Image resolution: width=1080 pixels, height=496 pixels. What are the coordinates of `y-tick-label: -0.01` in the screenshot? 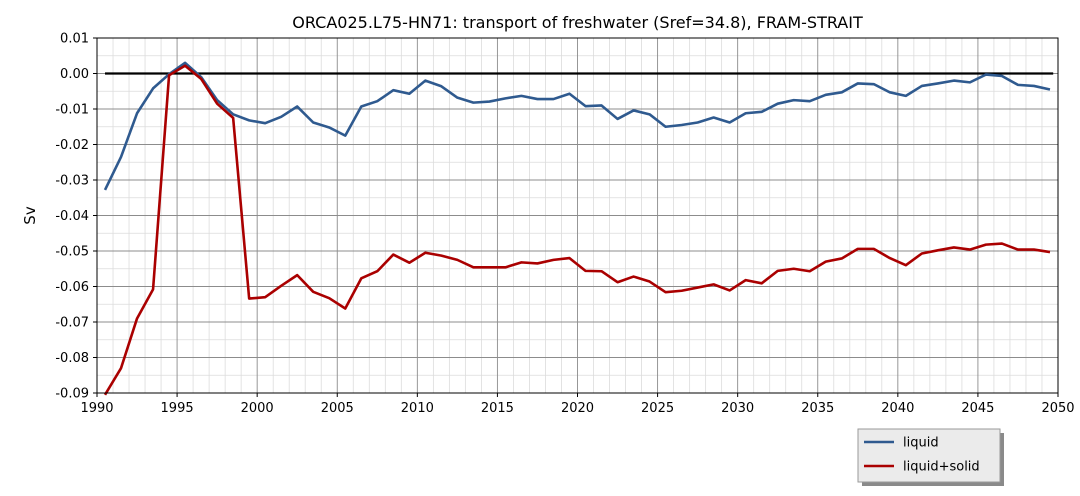 It's located at (72, 110).